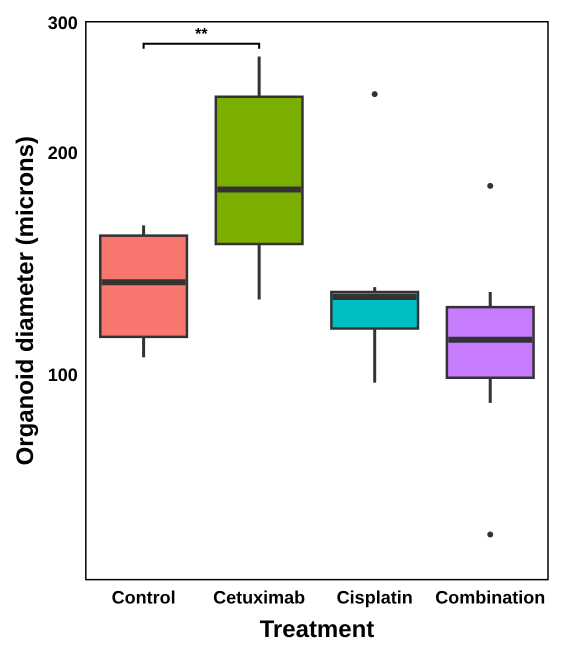 The width and height of the screenshot is (568, 657). Describe the element at coordinates (63, 152) in the screenshot. I see `y-tick-label: 200` at that location.